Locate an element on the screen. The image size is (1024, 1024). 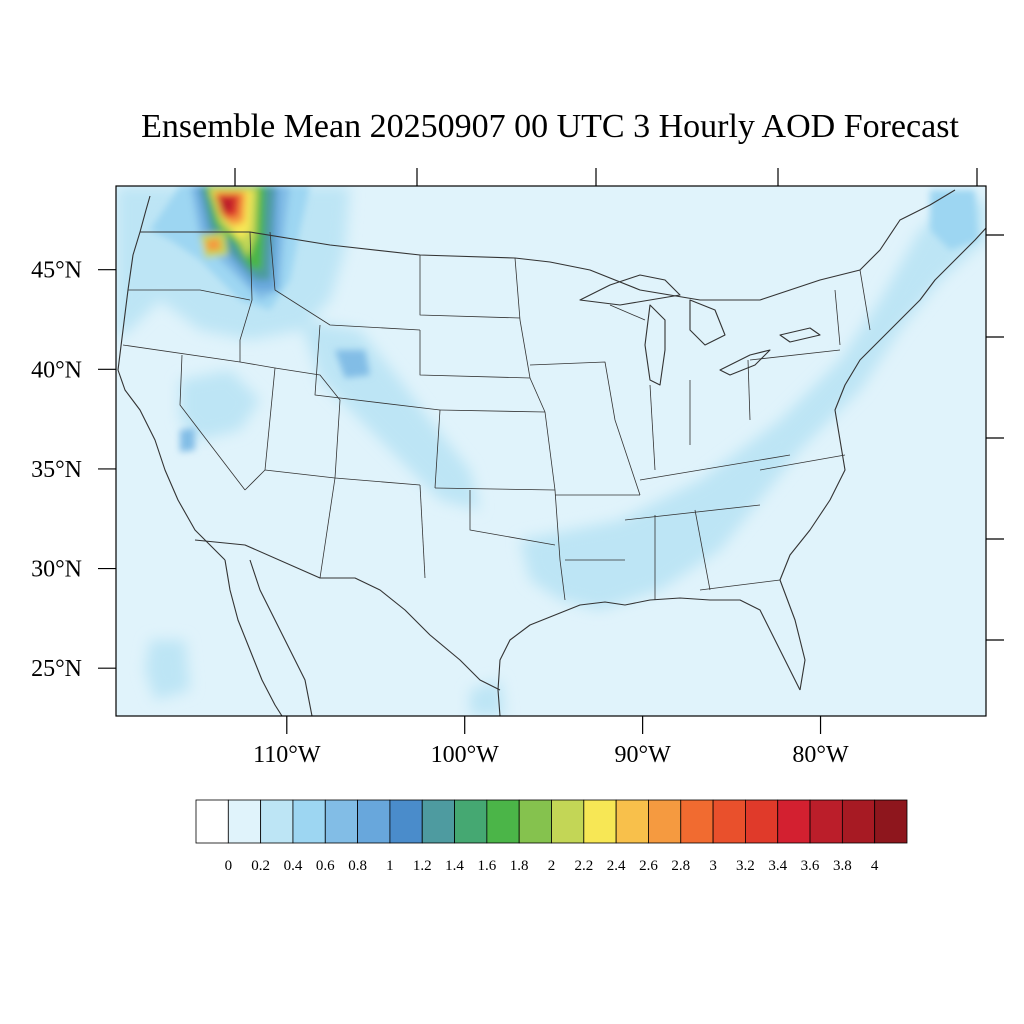
colorbar-label: 0.8 is located at coordinates (357, 866).